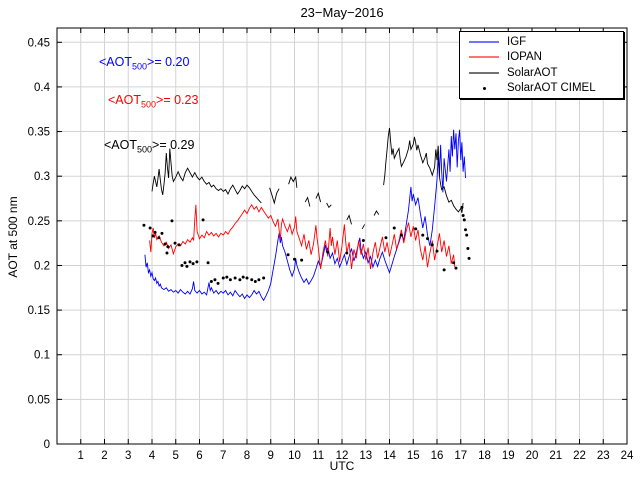  I want to click on svg-text: 10, so click(294, 456).